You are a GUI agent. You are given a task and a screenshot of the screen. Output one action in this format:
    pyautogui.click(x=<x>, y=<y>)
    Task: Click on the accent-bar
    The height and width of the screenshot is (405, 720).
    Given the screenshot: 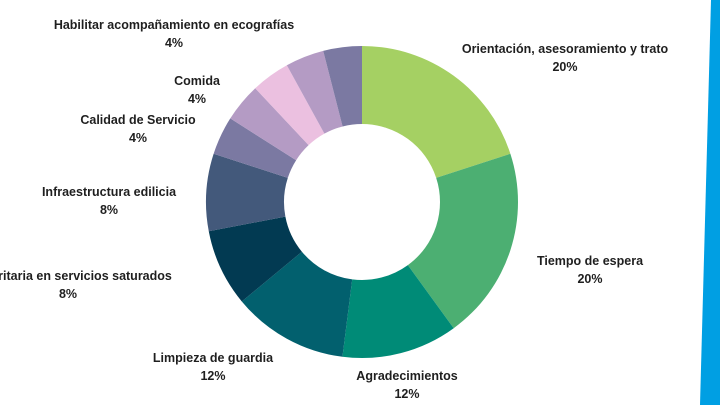 What is the action you would take?
    pyautogui.click(x=710, y=202)
    